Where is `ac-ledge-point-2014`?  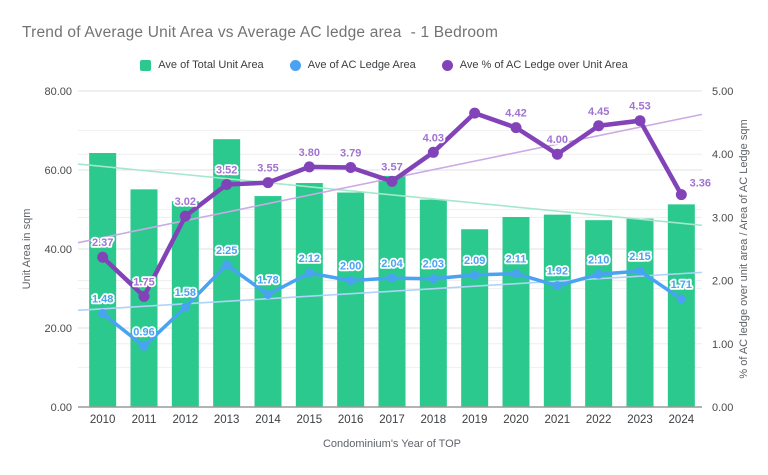 ac-ledge-point-2014 is located at coordinates (268, 295).